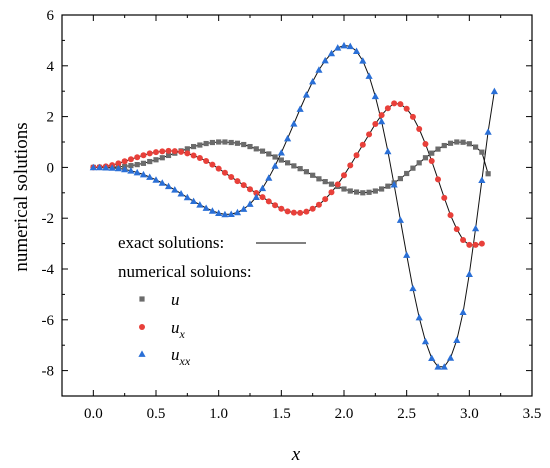 This screenshot has height=468, width=550. Describe the element at coordinates (291, 167) in the screenshot. I see `exact-line-u` at that location.